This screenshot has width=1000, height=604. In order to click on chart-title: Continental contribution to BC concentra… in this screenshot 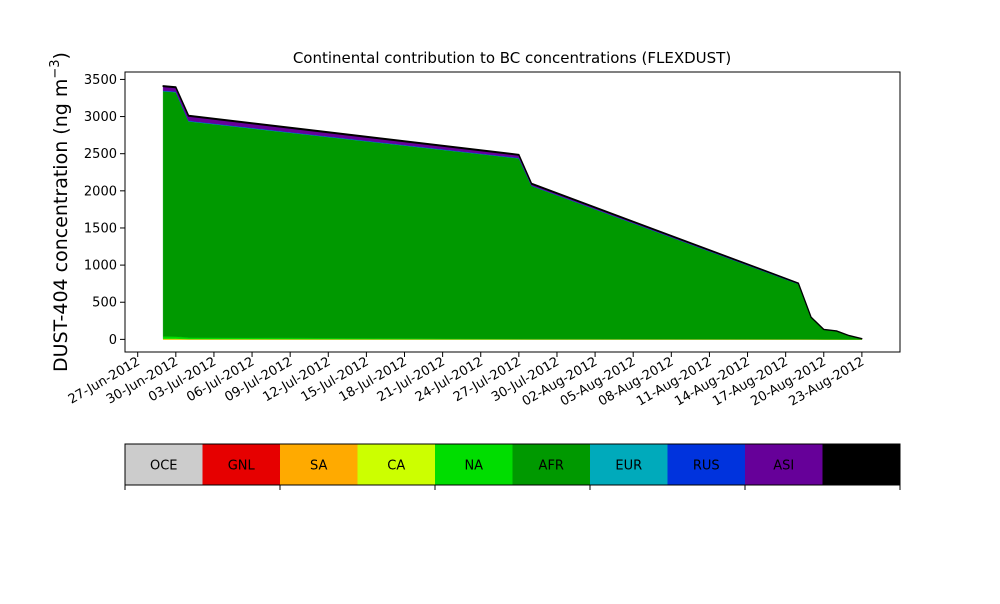, I will do `click(512, 58)`.